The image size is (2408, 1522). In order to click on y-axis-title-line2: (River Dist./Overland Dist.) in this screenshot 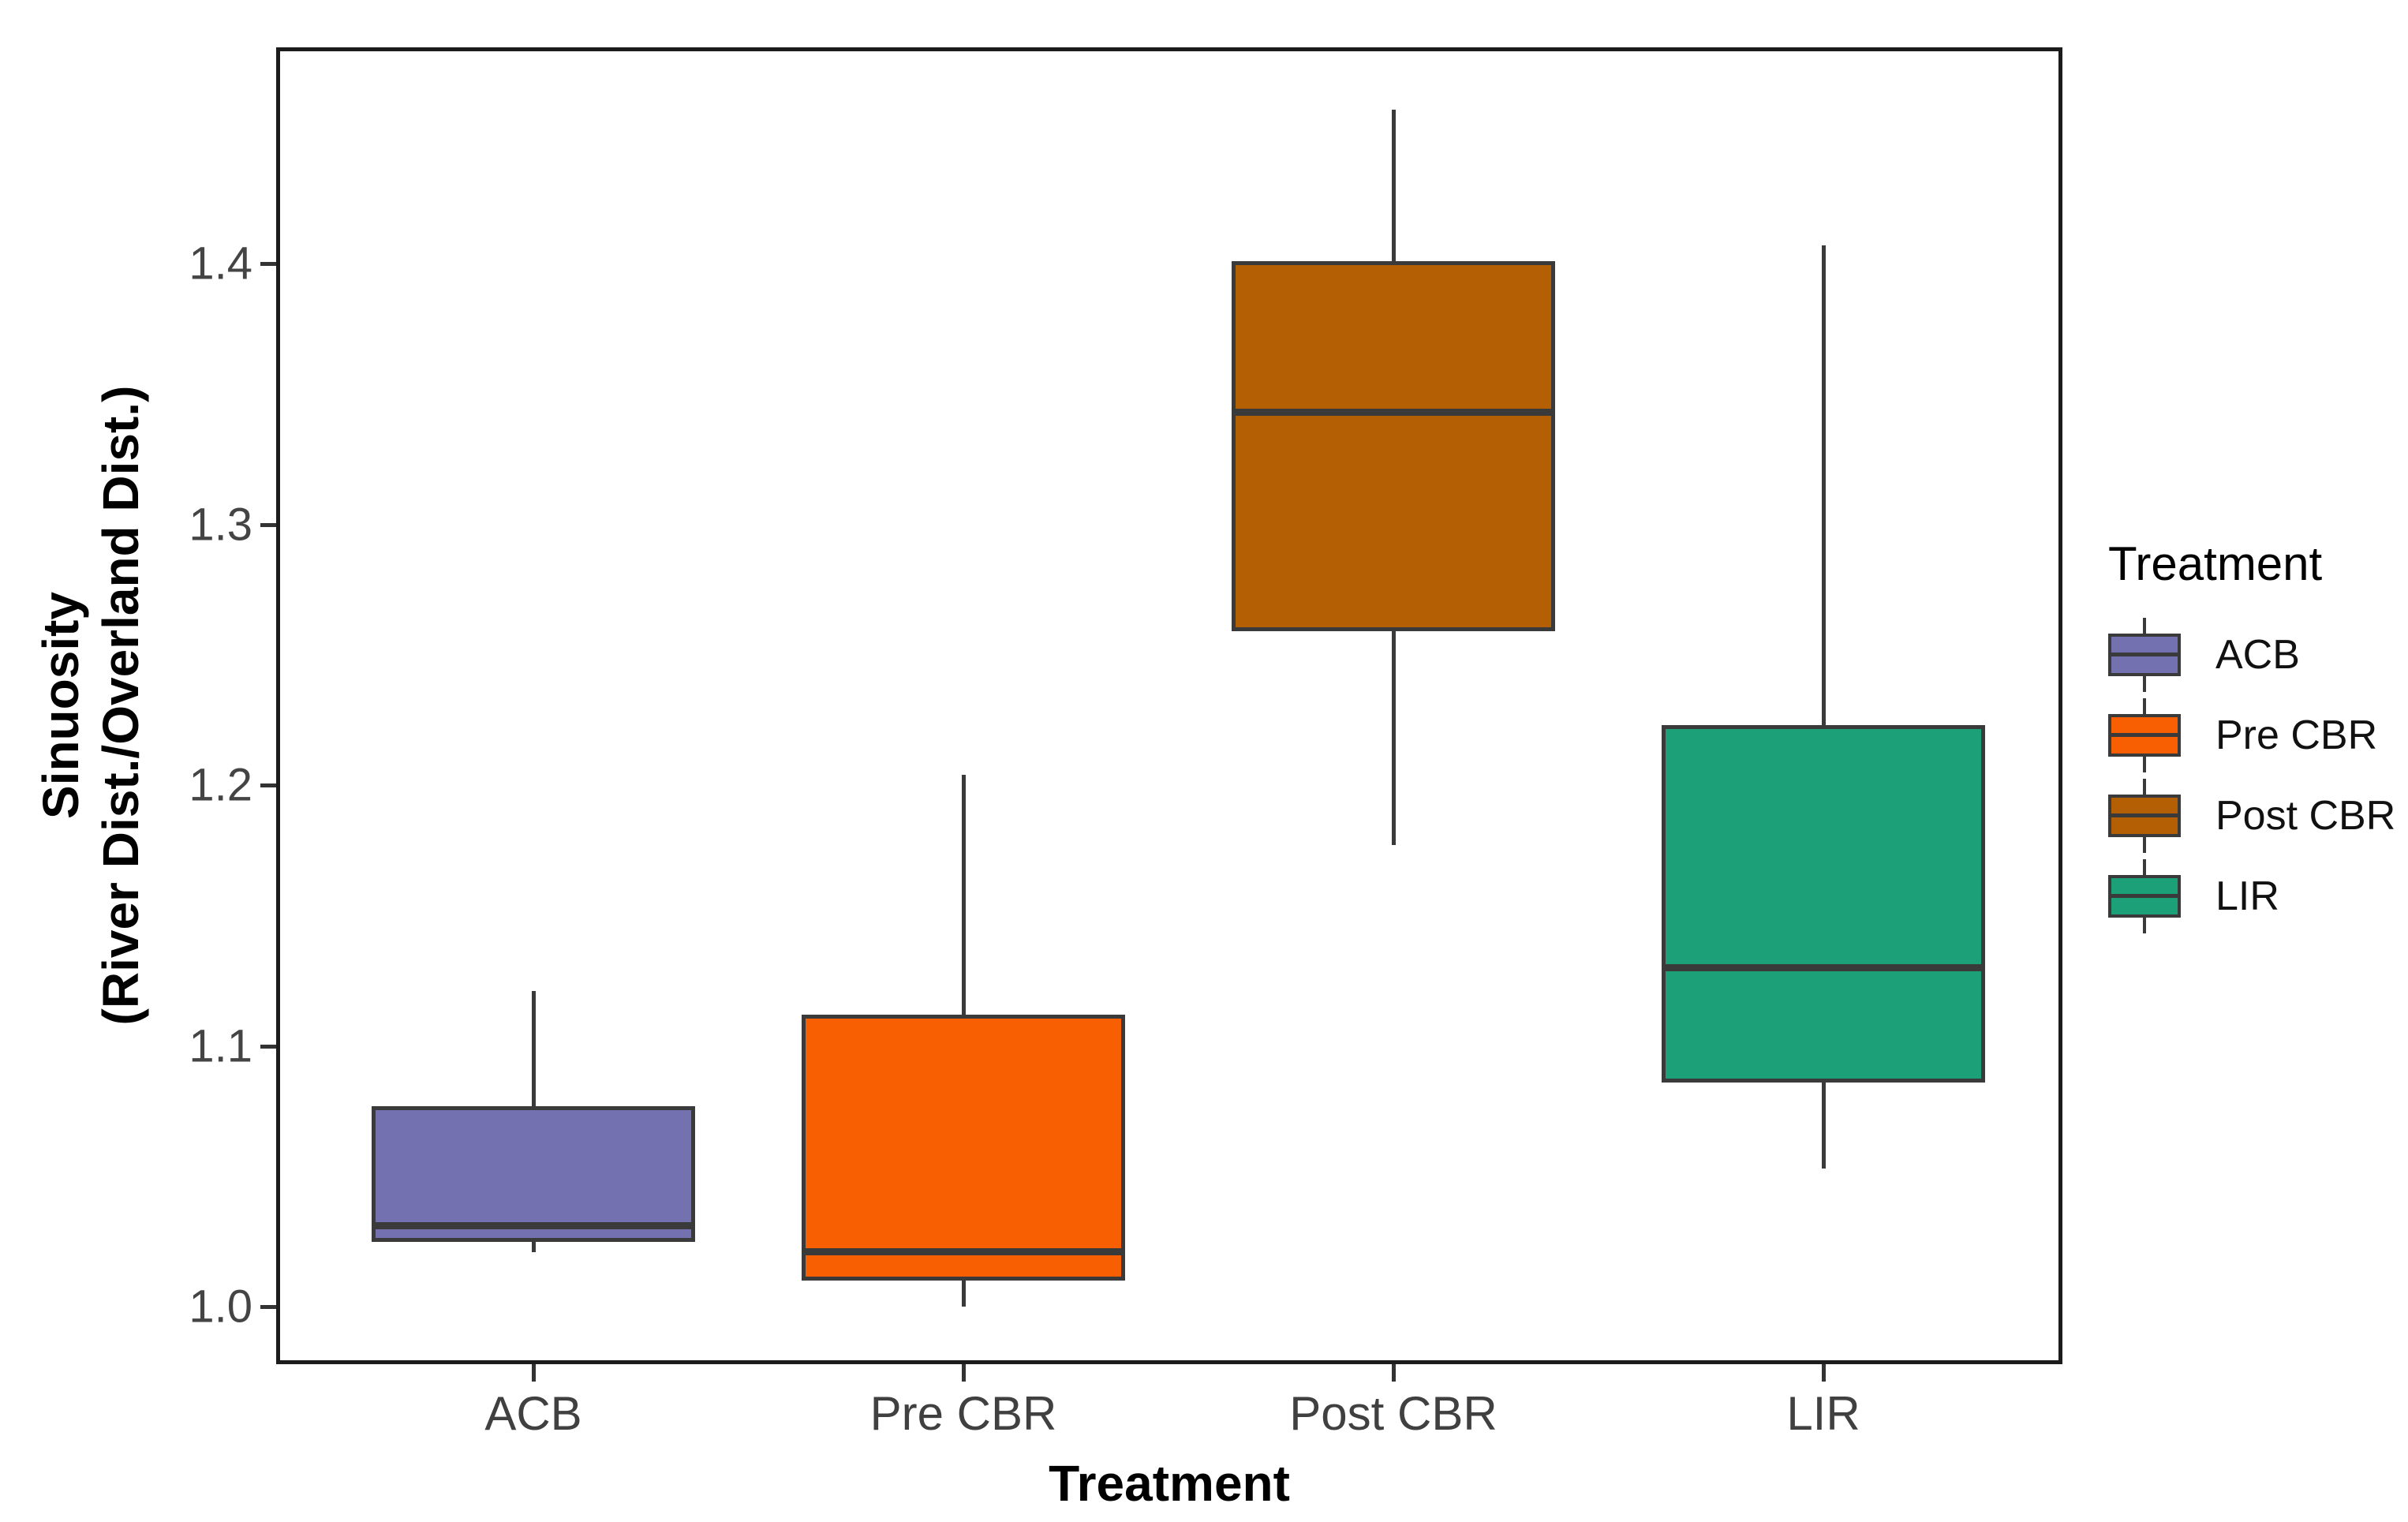, I will do `click(121, 705)`.